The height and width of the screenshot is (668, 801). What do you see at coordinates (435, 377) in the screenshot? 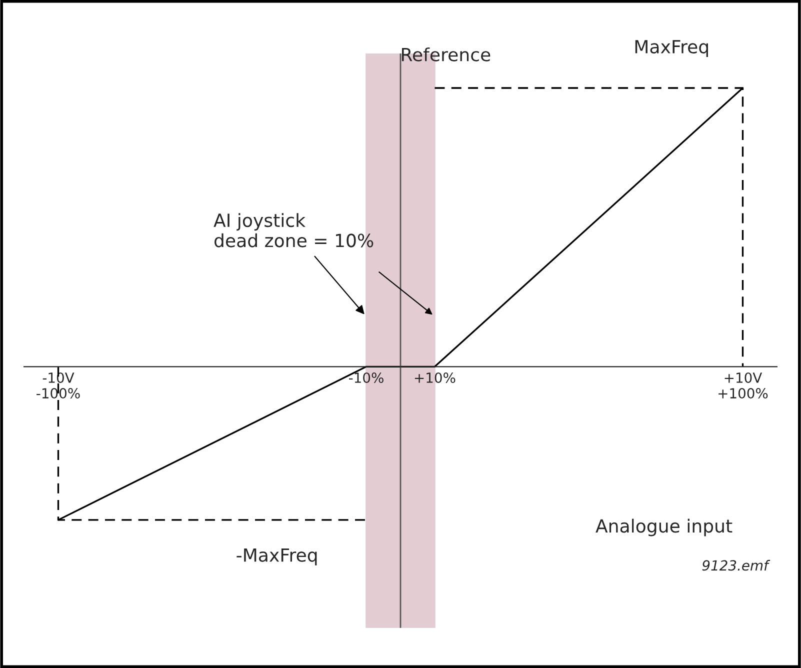
I see `x-tick-label: +10%` at bounding box center [435, 377].